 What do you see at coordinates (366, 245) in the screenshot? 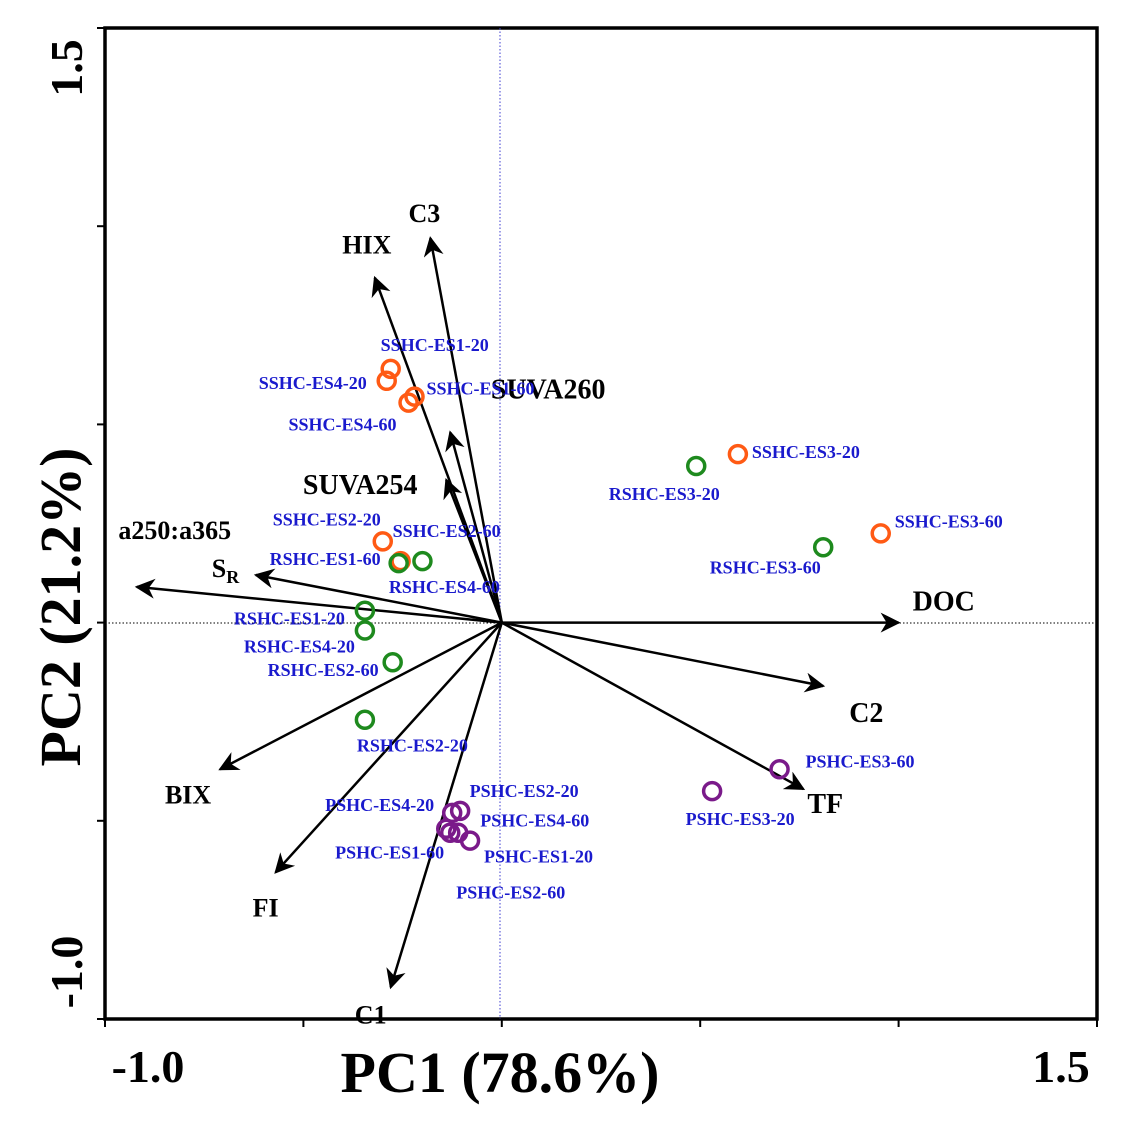
I see `loading-label-hix: HIX` at bounding box center [366, 245].